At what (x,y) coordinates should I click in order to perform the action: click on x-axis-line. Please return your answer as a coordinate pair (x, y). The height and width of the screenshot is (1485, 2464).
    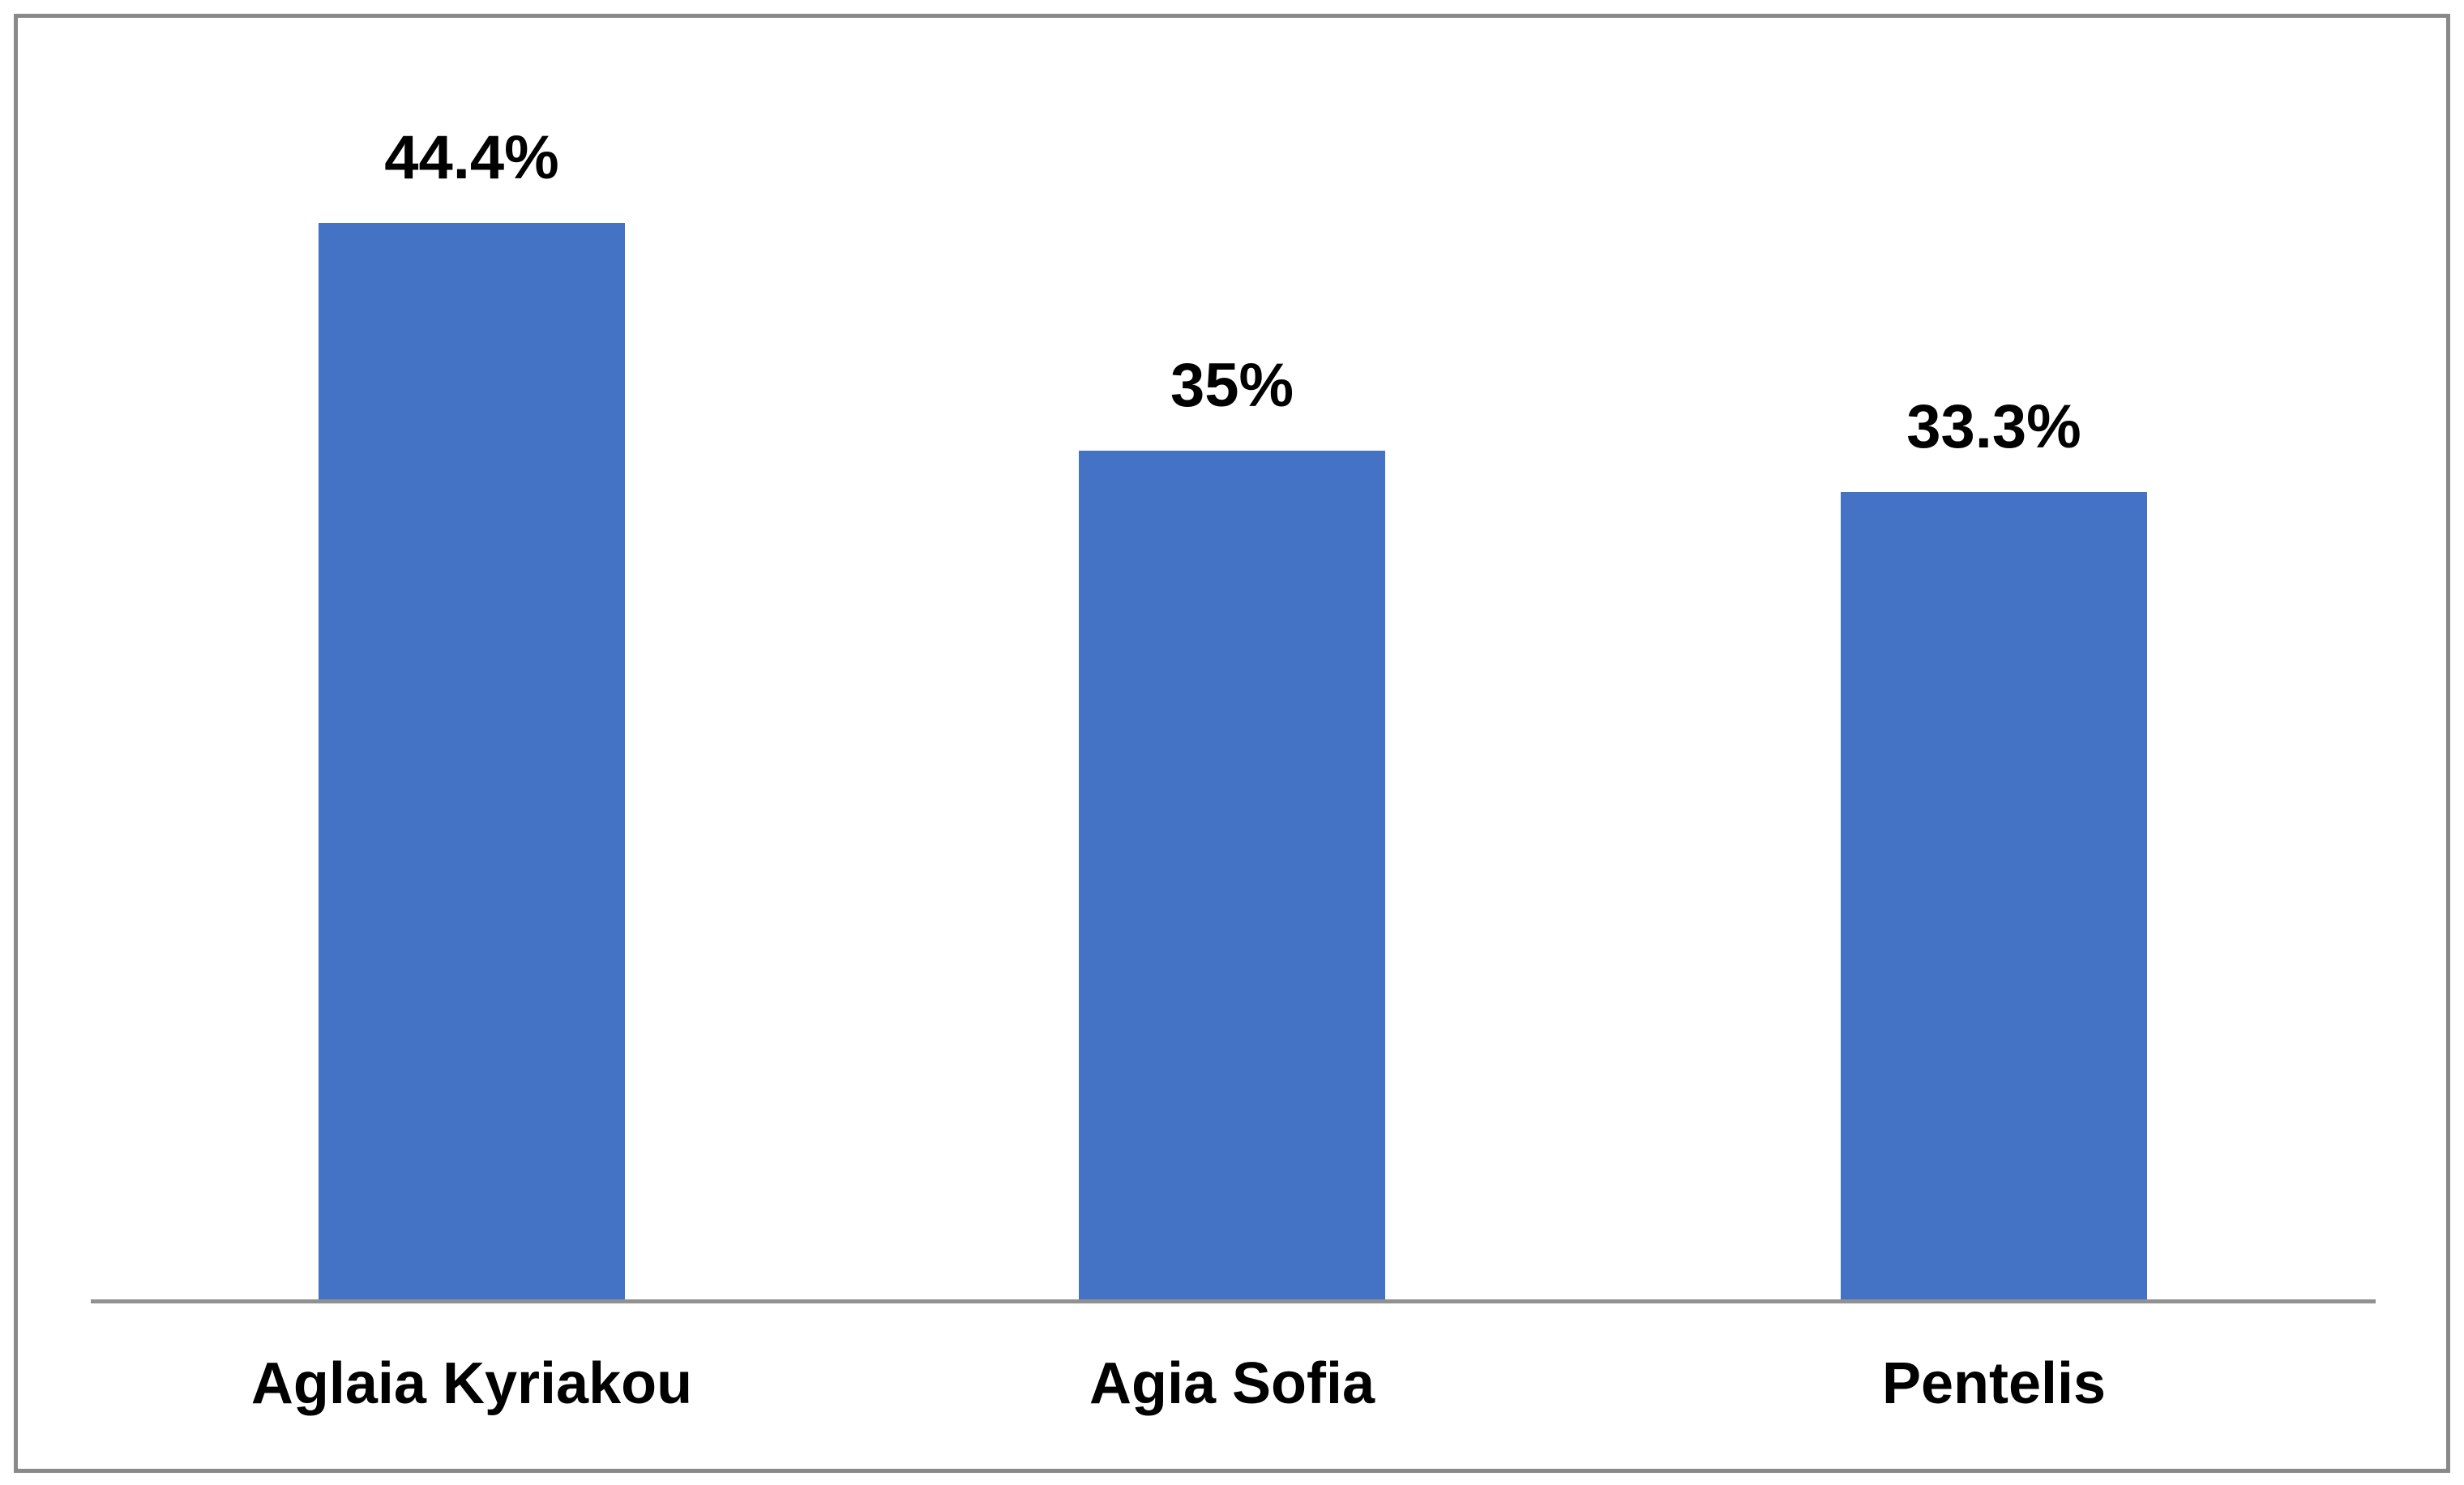
    Looking at the image, I should click on (1233, 1301).